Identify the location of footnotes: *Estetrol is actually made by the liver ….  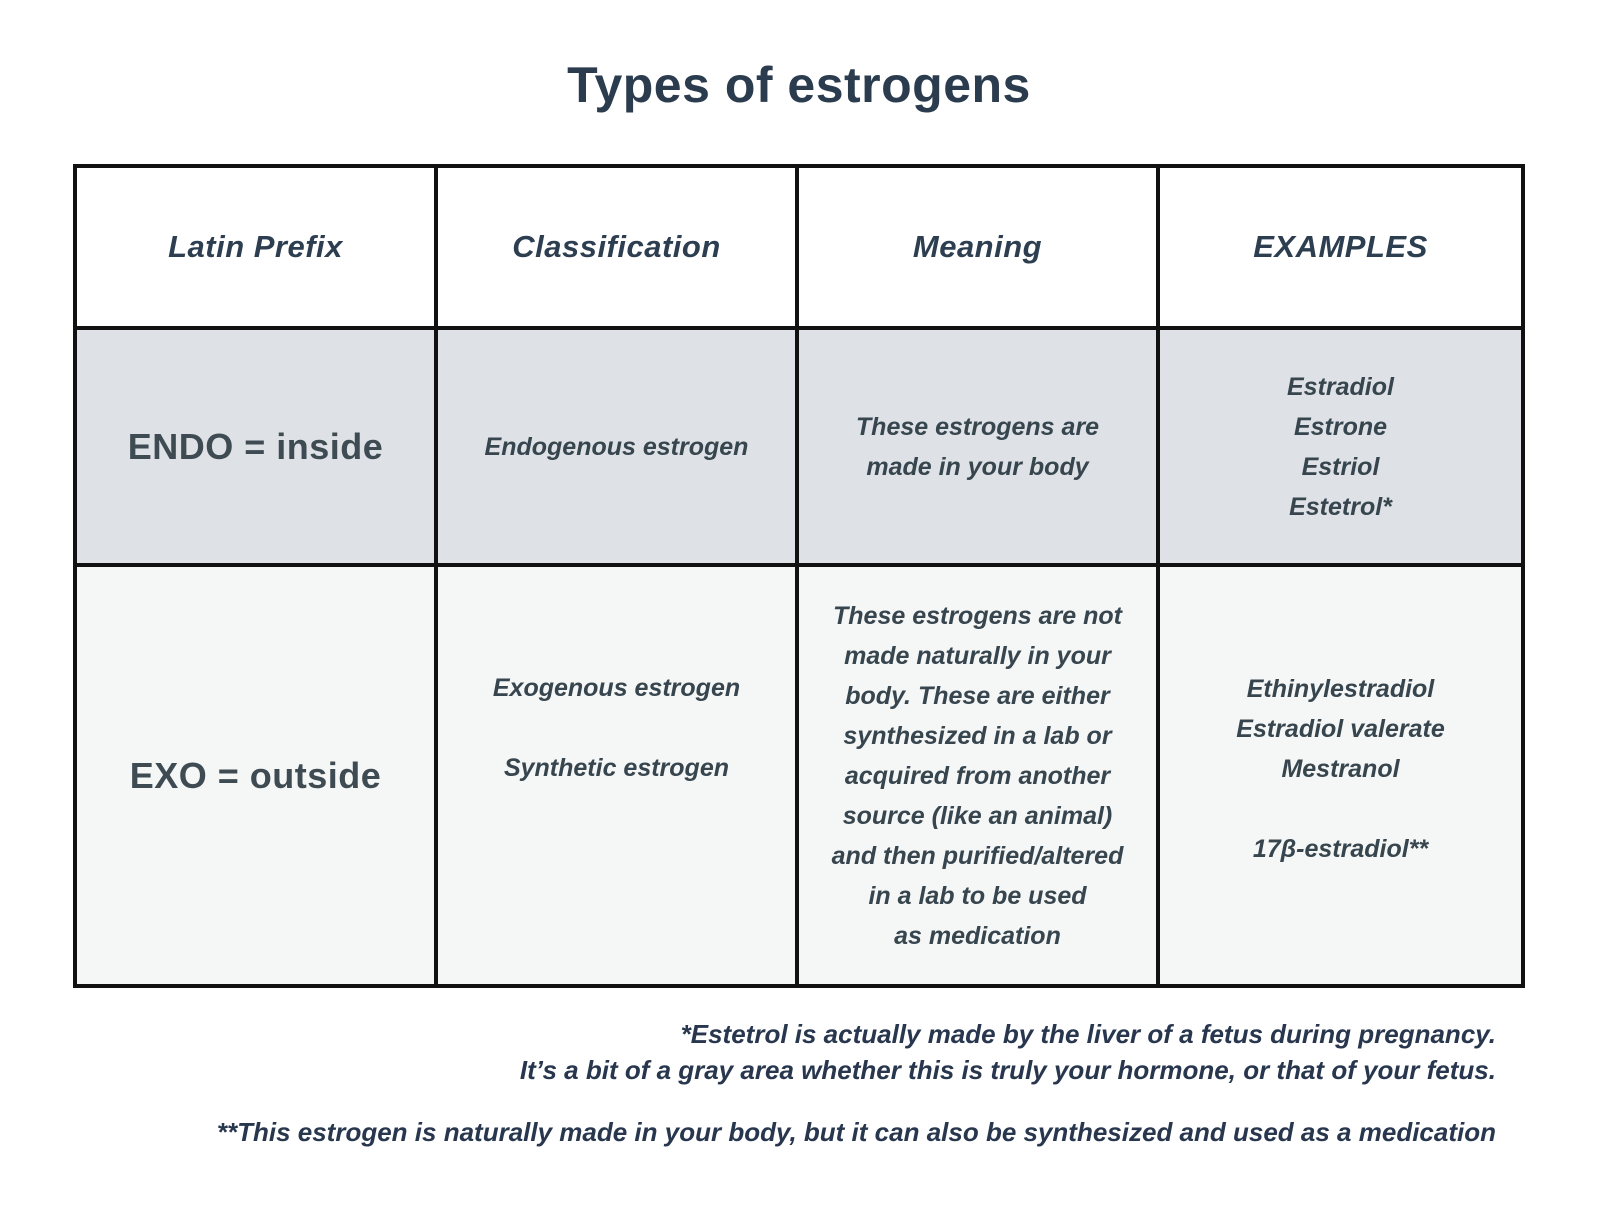
(846, 1083).